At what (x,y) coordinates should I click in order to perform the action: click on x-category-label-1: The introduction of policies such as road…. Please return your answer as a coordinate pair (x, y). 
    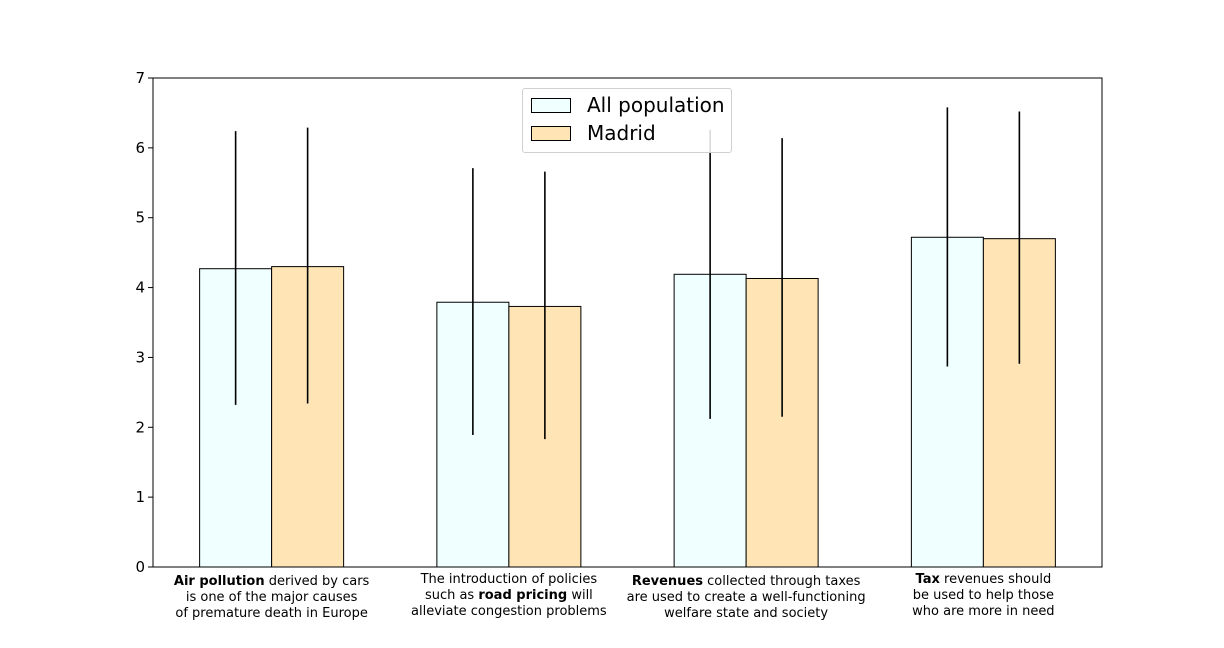
    Looking at the image, I should click on (509, 595).